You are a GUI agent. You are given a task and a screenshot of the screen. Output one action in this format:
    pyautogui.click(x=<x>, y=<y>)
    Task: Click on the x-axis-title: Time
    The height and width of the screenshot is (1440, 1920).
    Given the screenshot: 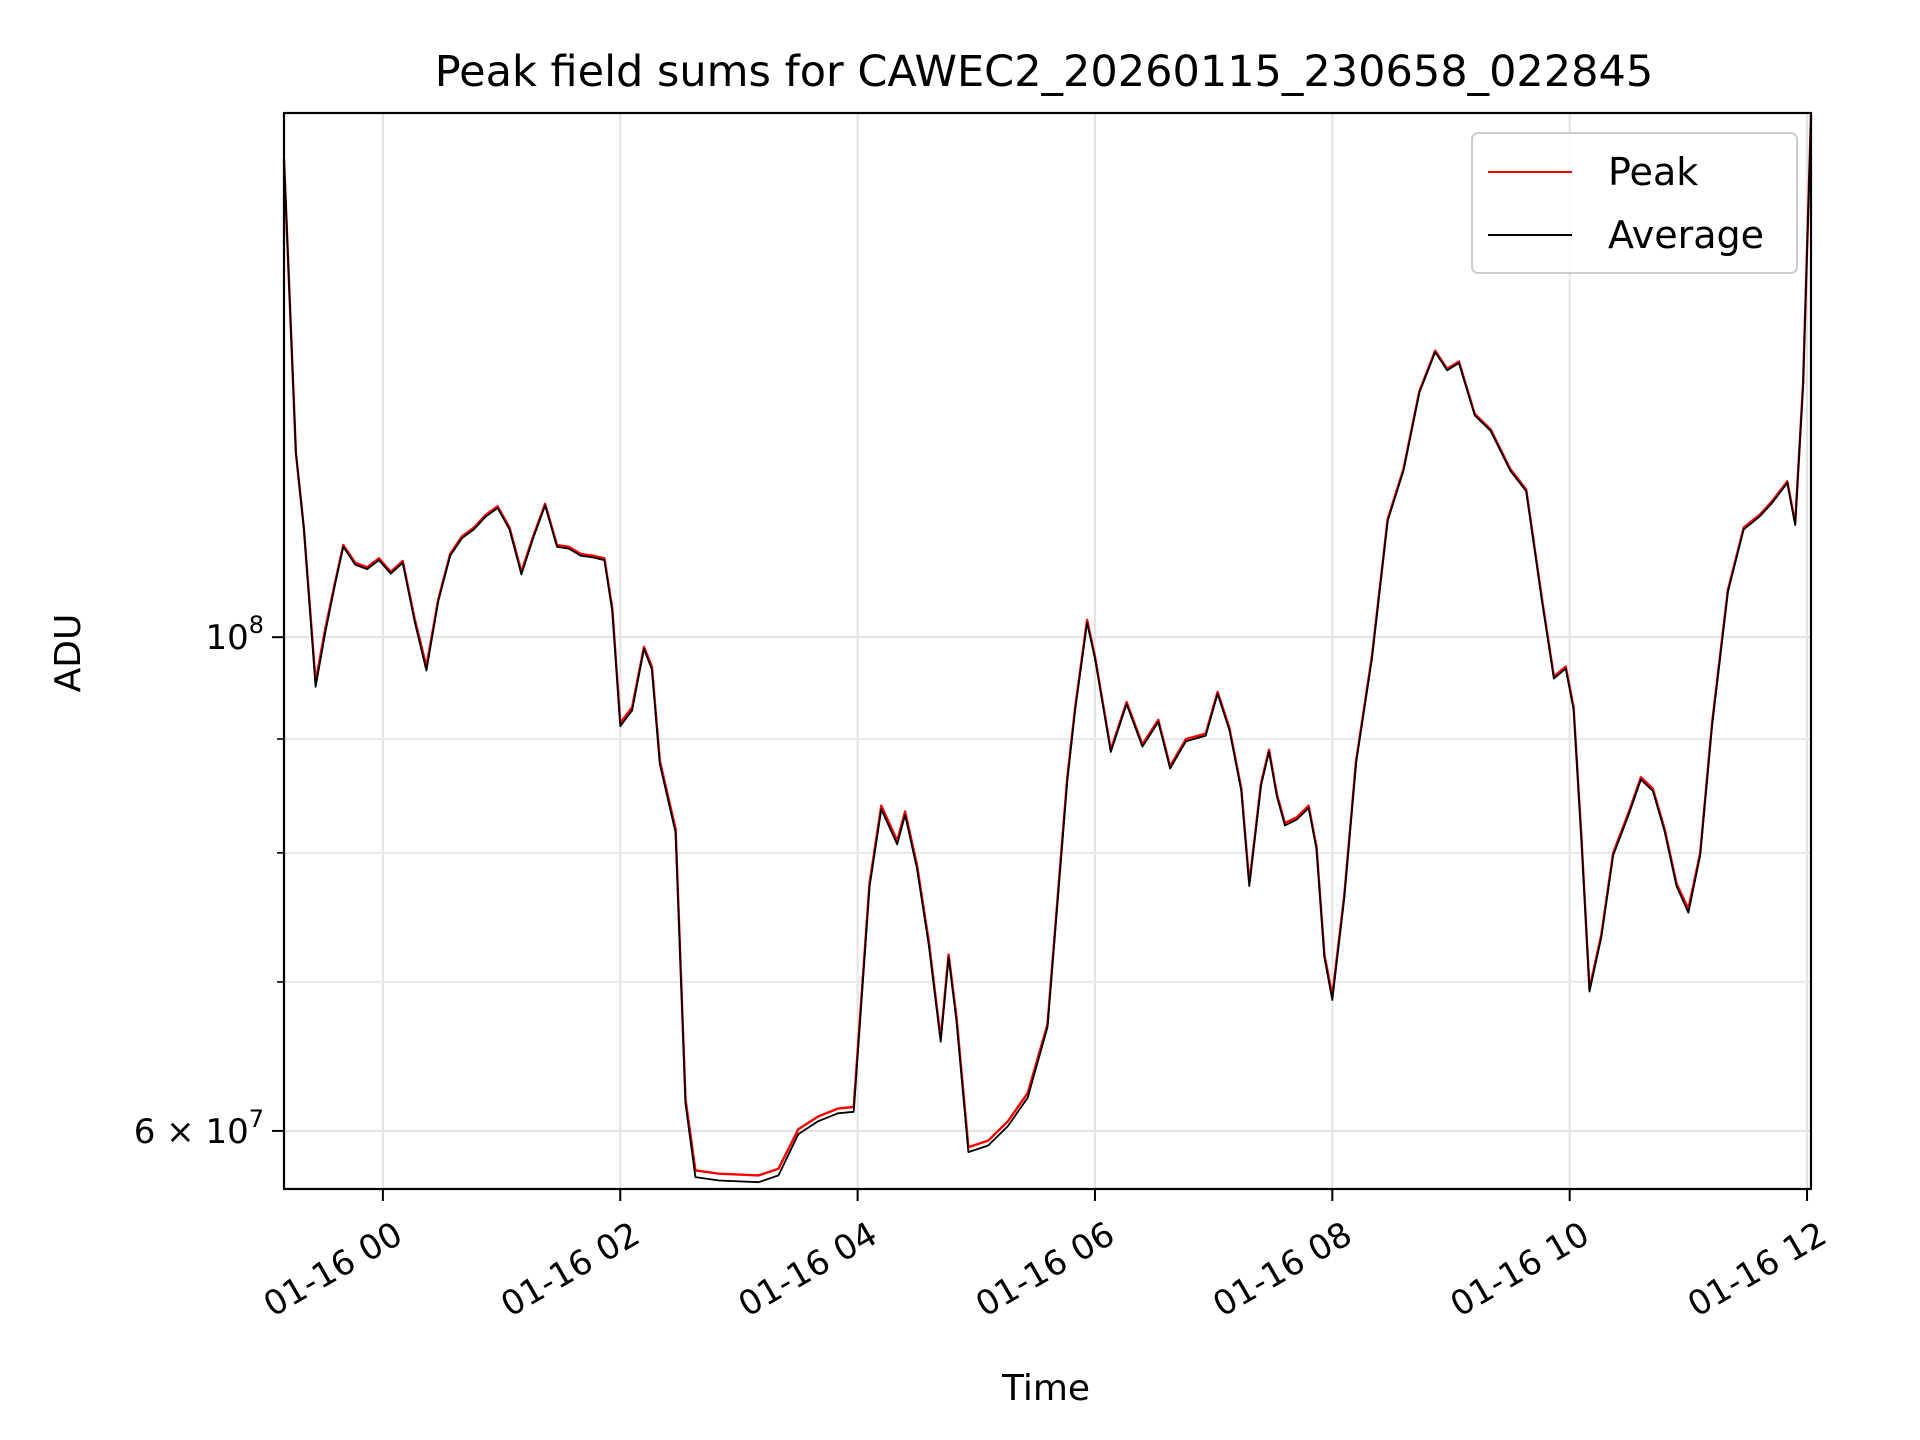 What is the action you would take?
    pyautogui.click(x=1045, y=1388)
    